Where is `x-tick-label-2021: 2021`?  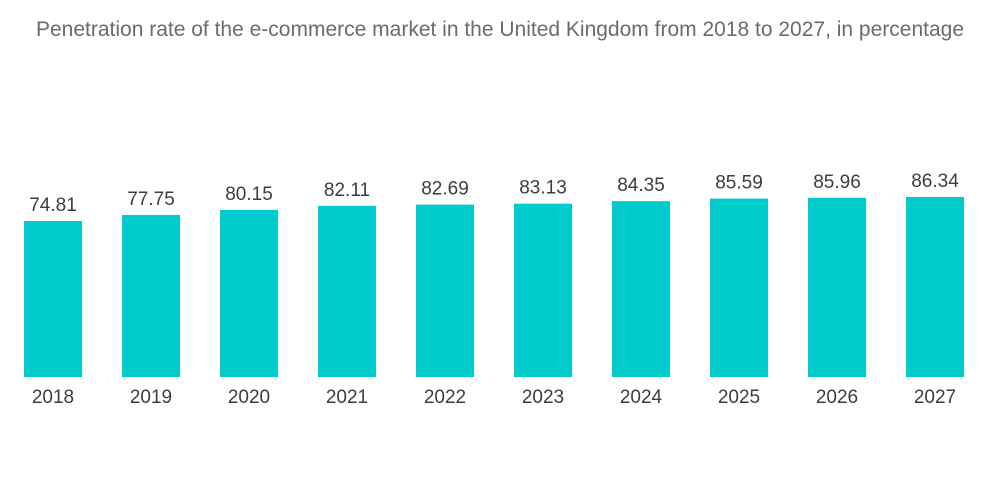
x-tick-label-2021: 2021 is located at coordinates (347, 397).